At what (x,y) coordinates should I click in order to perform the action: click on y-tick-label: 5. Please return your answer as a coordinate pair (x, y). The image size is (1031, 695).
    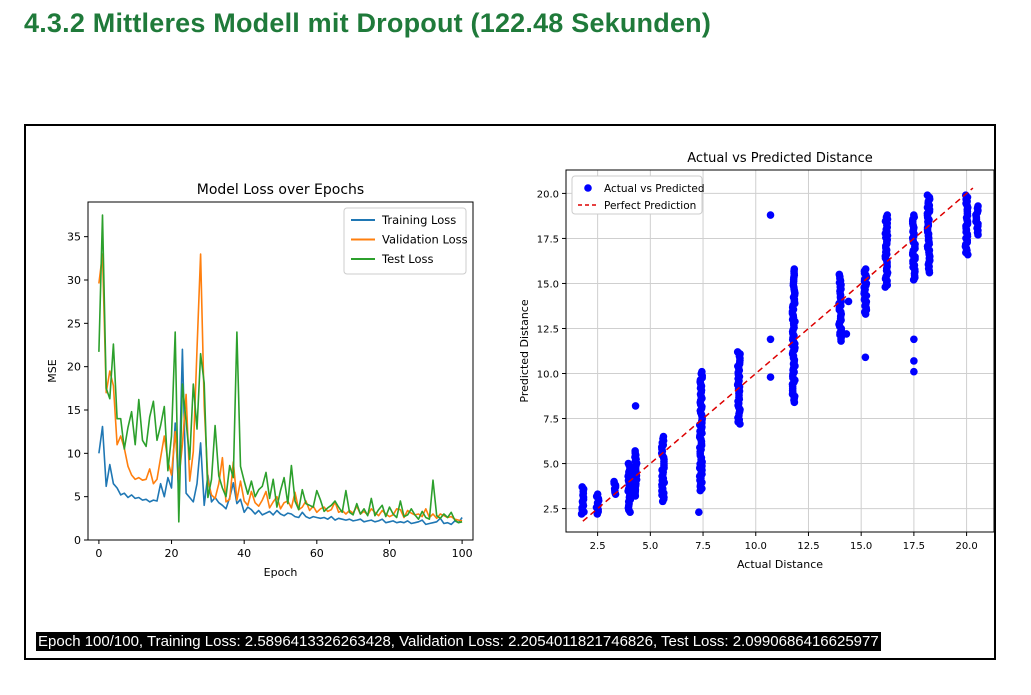
    Looking at the image, I should click on (77, 497).